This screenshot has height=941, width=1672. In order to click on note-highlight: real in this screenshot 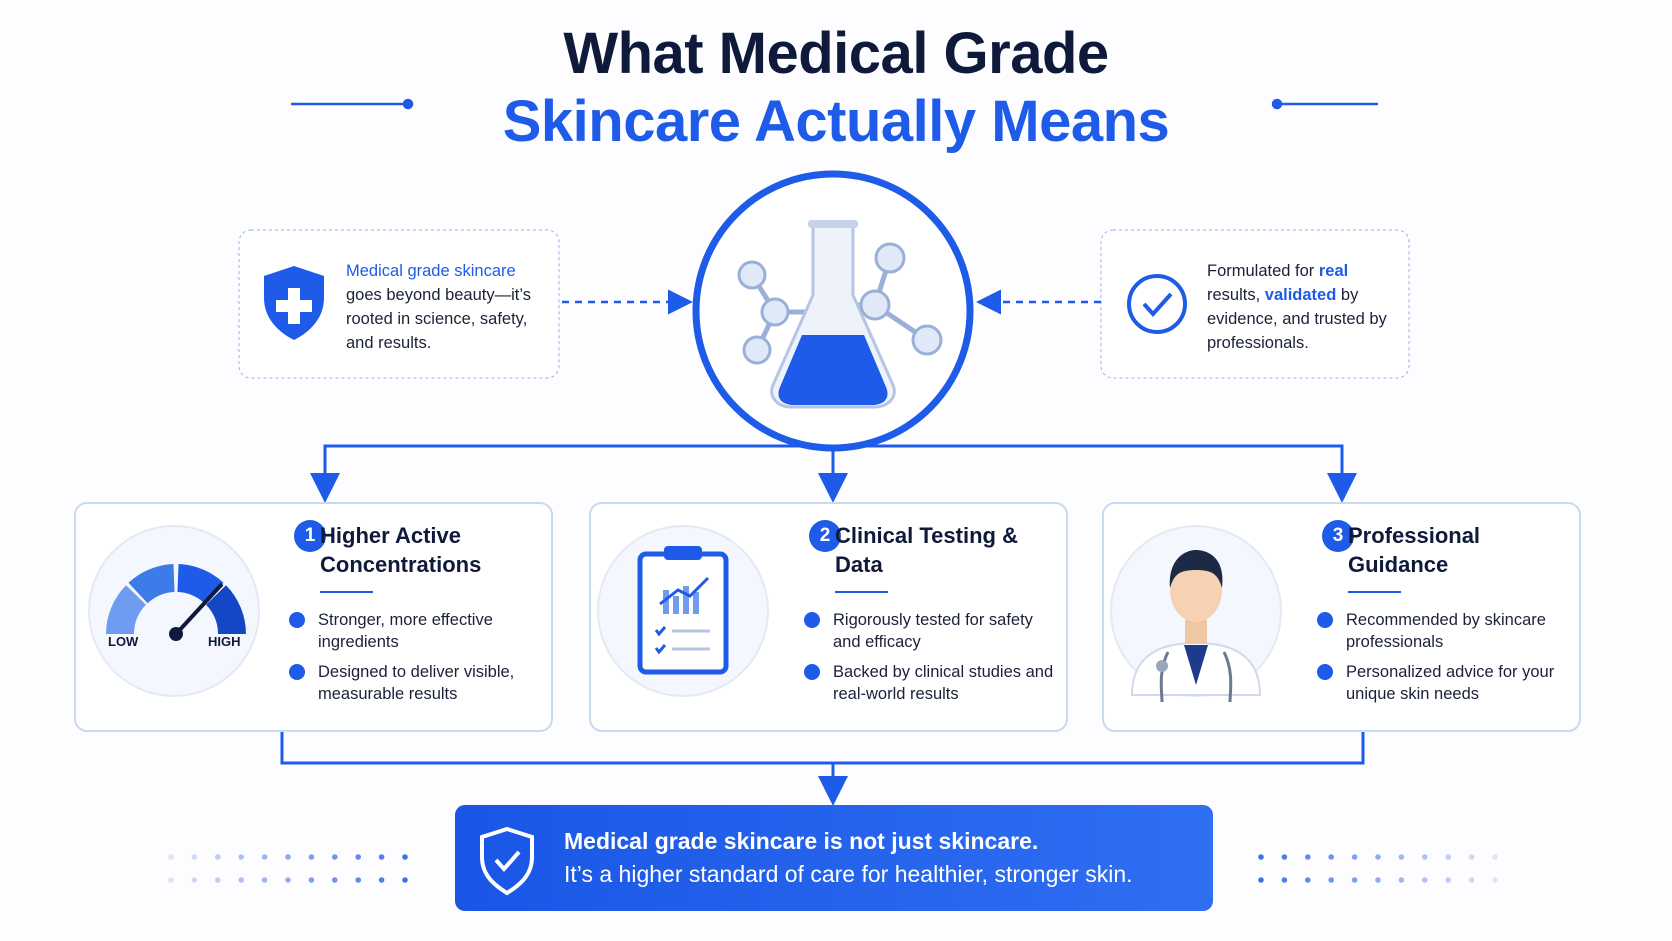, I will do `click(1333, 271)`.